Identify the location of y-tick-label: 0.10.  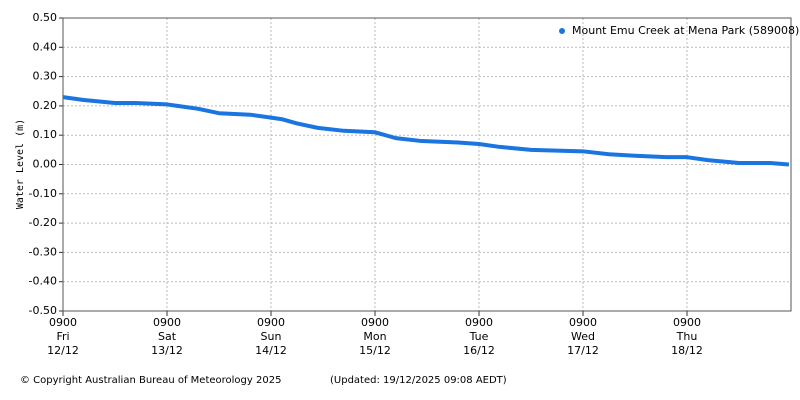
(45, 134).